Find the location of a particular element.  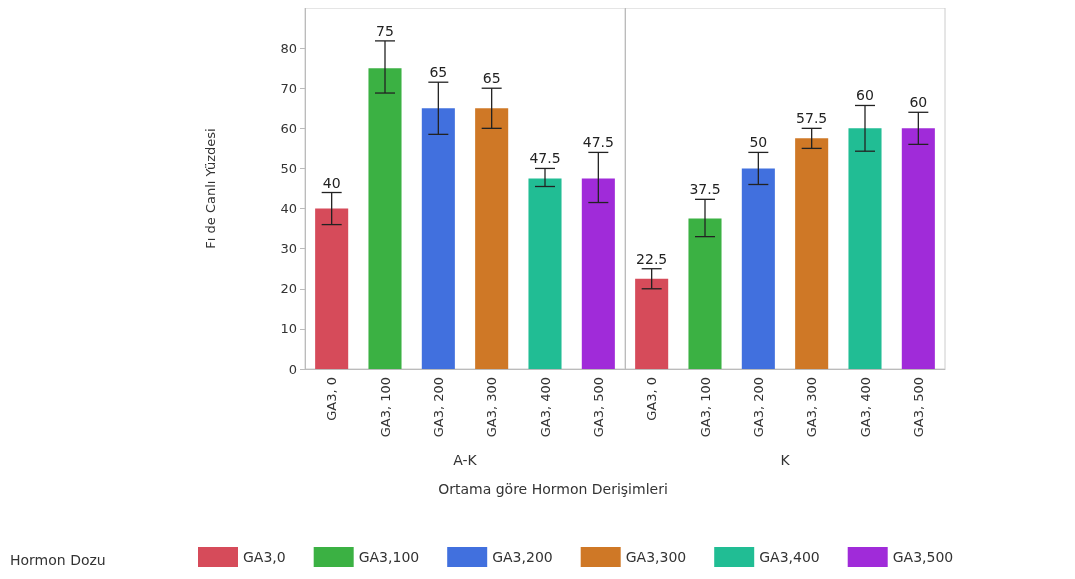

legend-label: GA3,200 is located at coordinates (522, 557).